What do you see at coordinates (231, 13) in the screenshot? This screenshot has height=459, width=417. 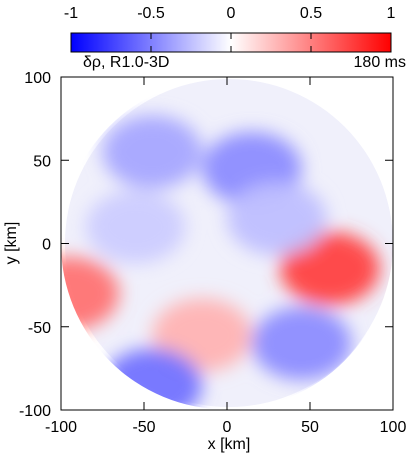 I see `colorbar-tick-label: 0` at bounding box center [231, 13].